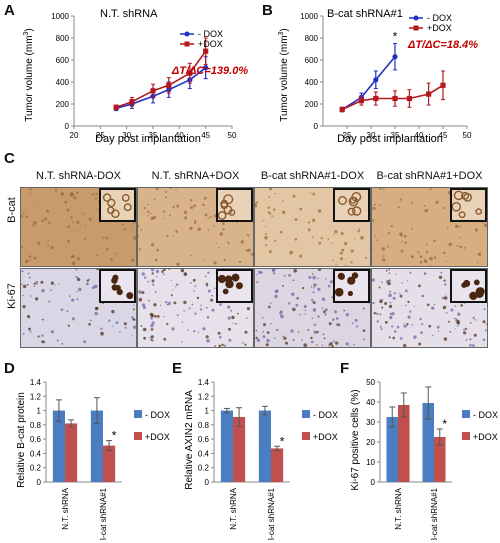 Image resolution: width=500 pixels, height=543 pixels. I want to click on chart-e-ylabel: Relative AXIN2 mRNA, so click(189, 440).